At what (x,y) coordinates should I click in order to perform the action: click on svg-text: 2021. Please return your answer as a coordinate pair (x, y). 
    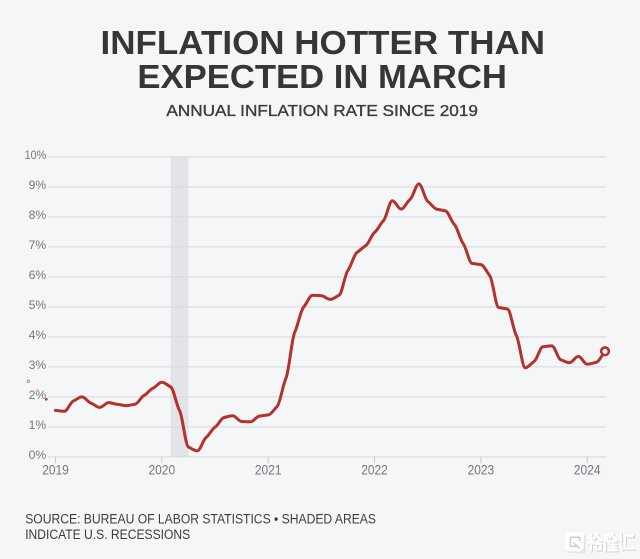
    Looking at the image, I should click on (268, 470).